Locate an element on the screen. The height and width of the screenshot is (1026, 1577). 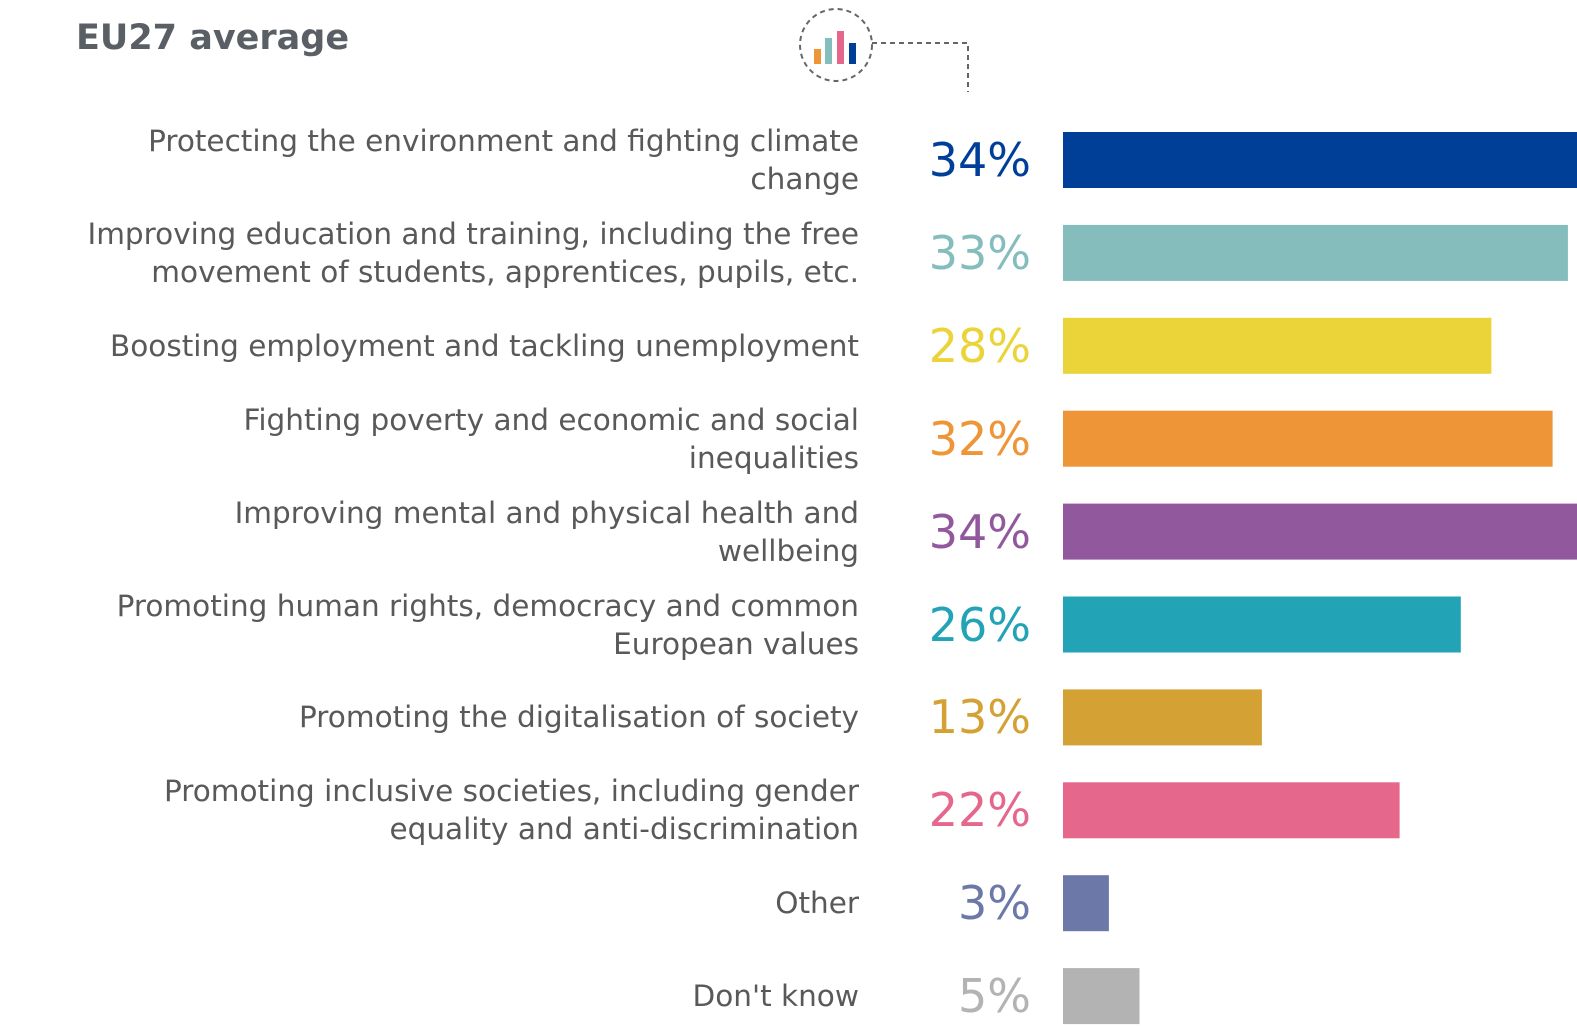
icon is located at coordinates (884, 50).